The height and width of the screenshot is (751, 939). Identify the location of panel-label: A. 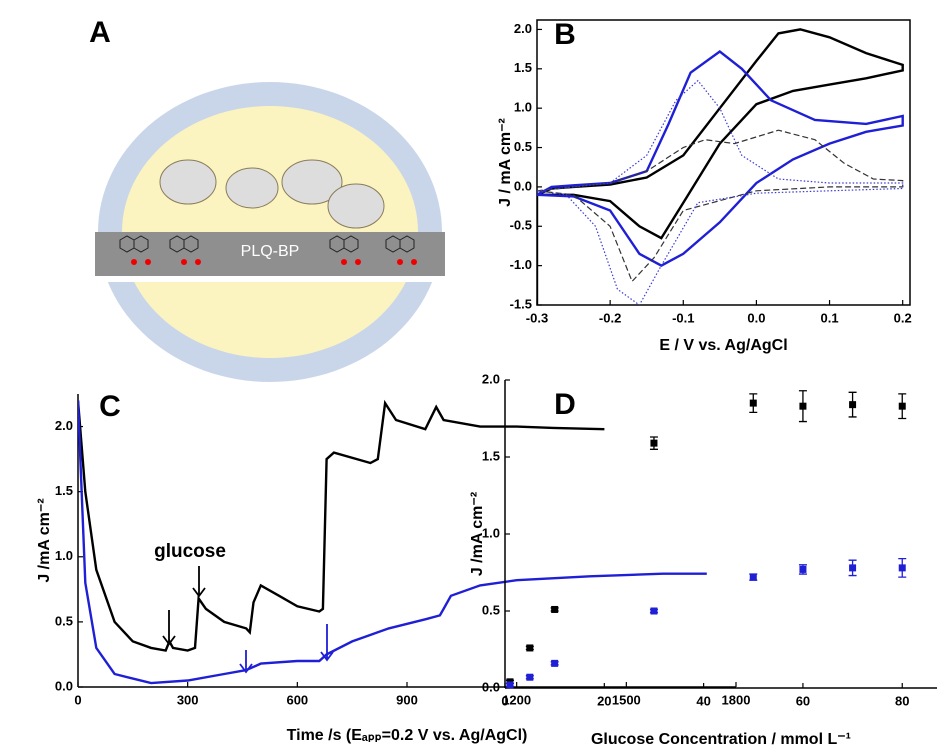
(100, 32).